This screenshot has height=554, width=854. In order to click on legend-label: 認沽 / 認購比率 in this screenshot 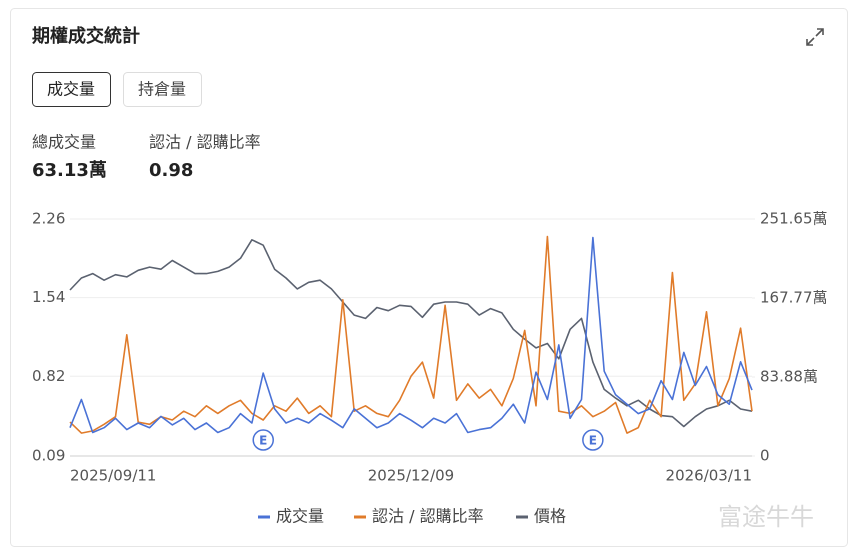, I will do `click(428, 516)`.